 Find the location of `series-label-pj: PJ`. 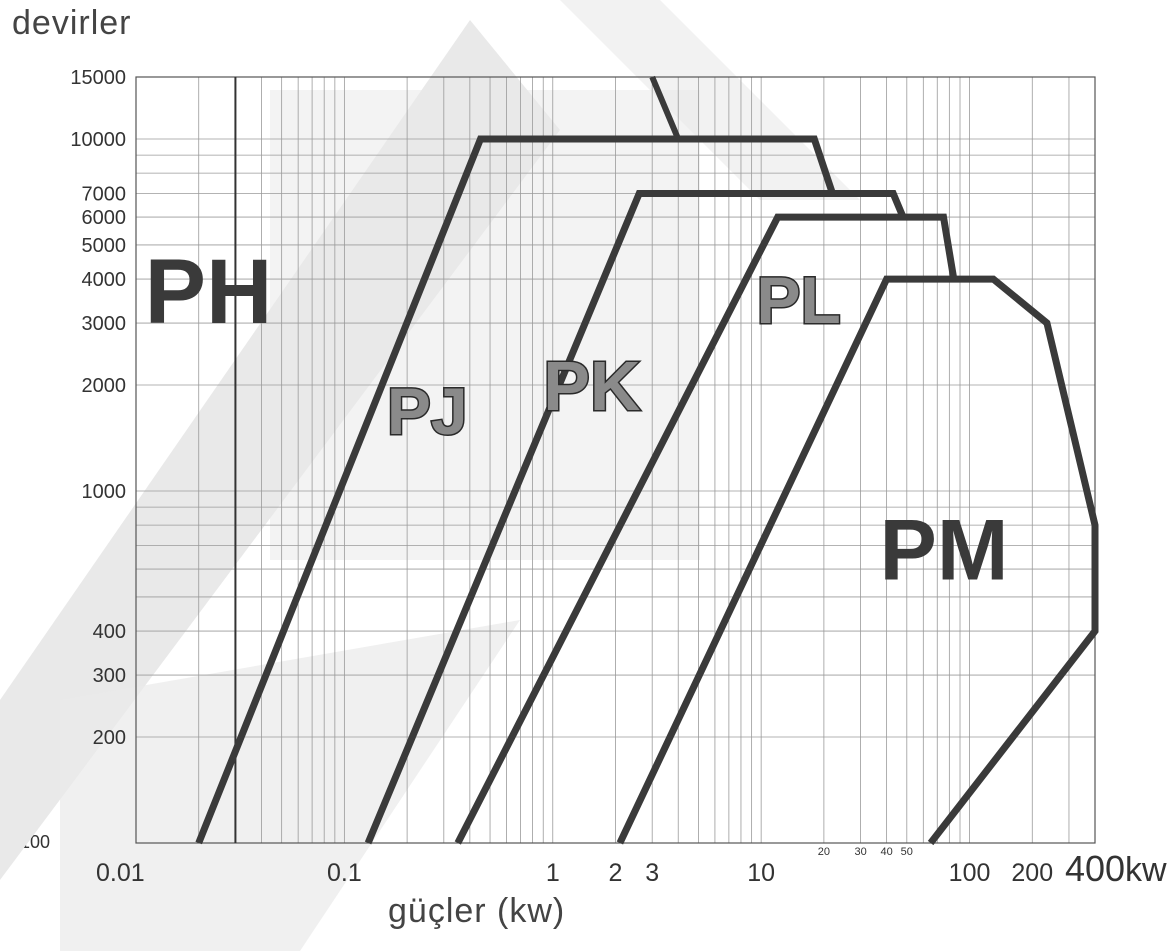

series-label-pj: PJ is located at coordinates (427, 411).